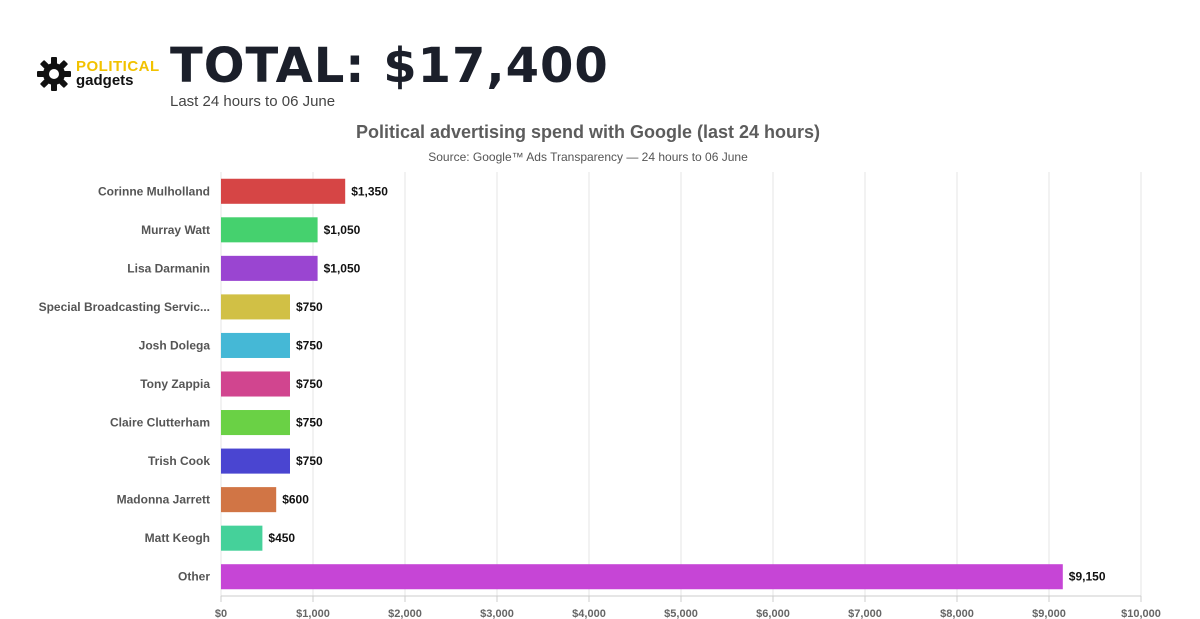 Image resolution: width=1200 pixels, height=619 pixels. What do you see at coordinates (154, 191) in the screenshot?
I see `category-label: Corinne Mulholland` at bounding box center [154, 191].